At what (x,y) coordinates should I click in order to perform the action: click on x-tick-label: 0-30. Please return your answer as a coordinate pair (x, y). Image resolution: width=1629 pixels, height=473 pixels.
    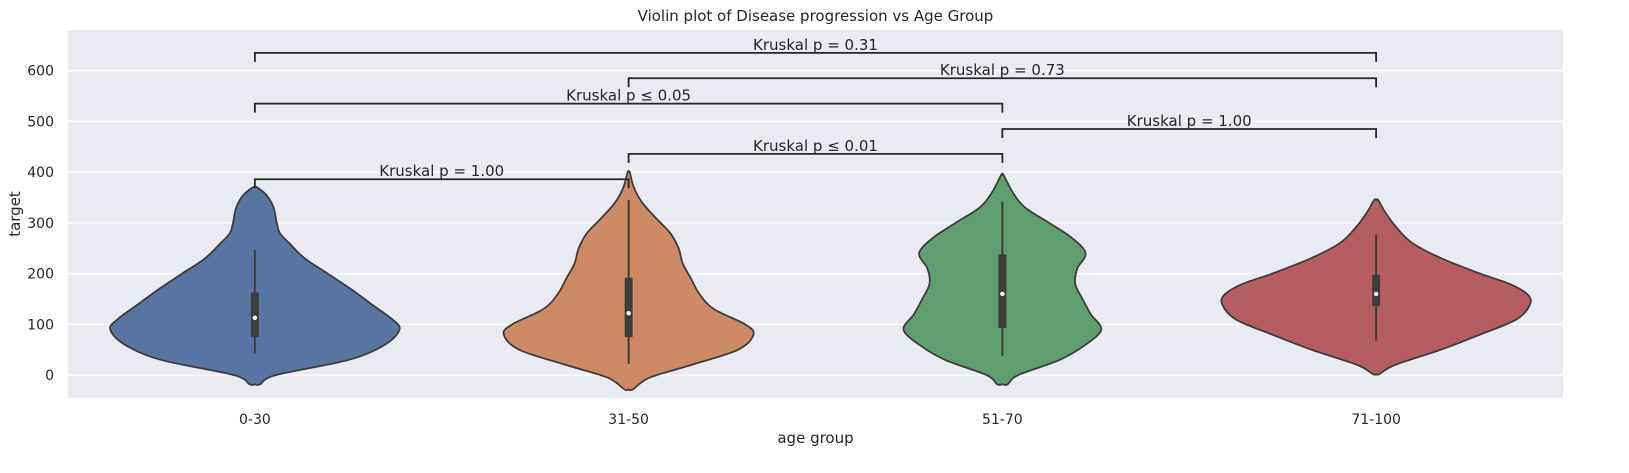
    Looking at the image, I should click on (255, 420).